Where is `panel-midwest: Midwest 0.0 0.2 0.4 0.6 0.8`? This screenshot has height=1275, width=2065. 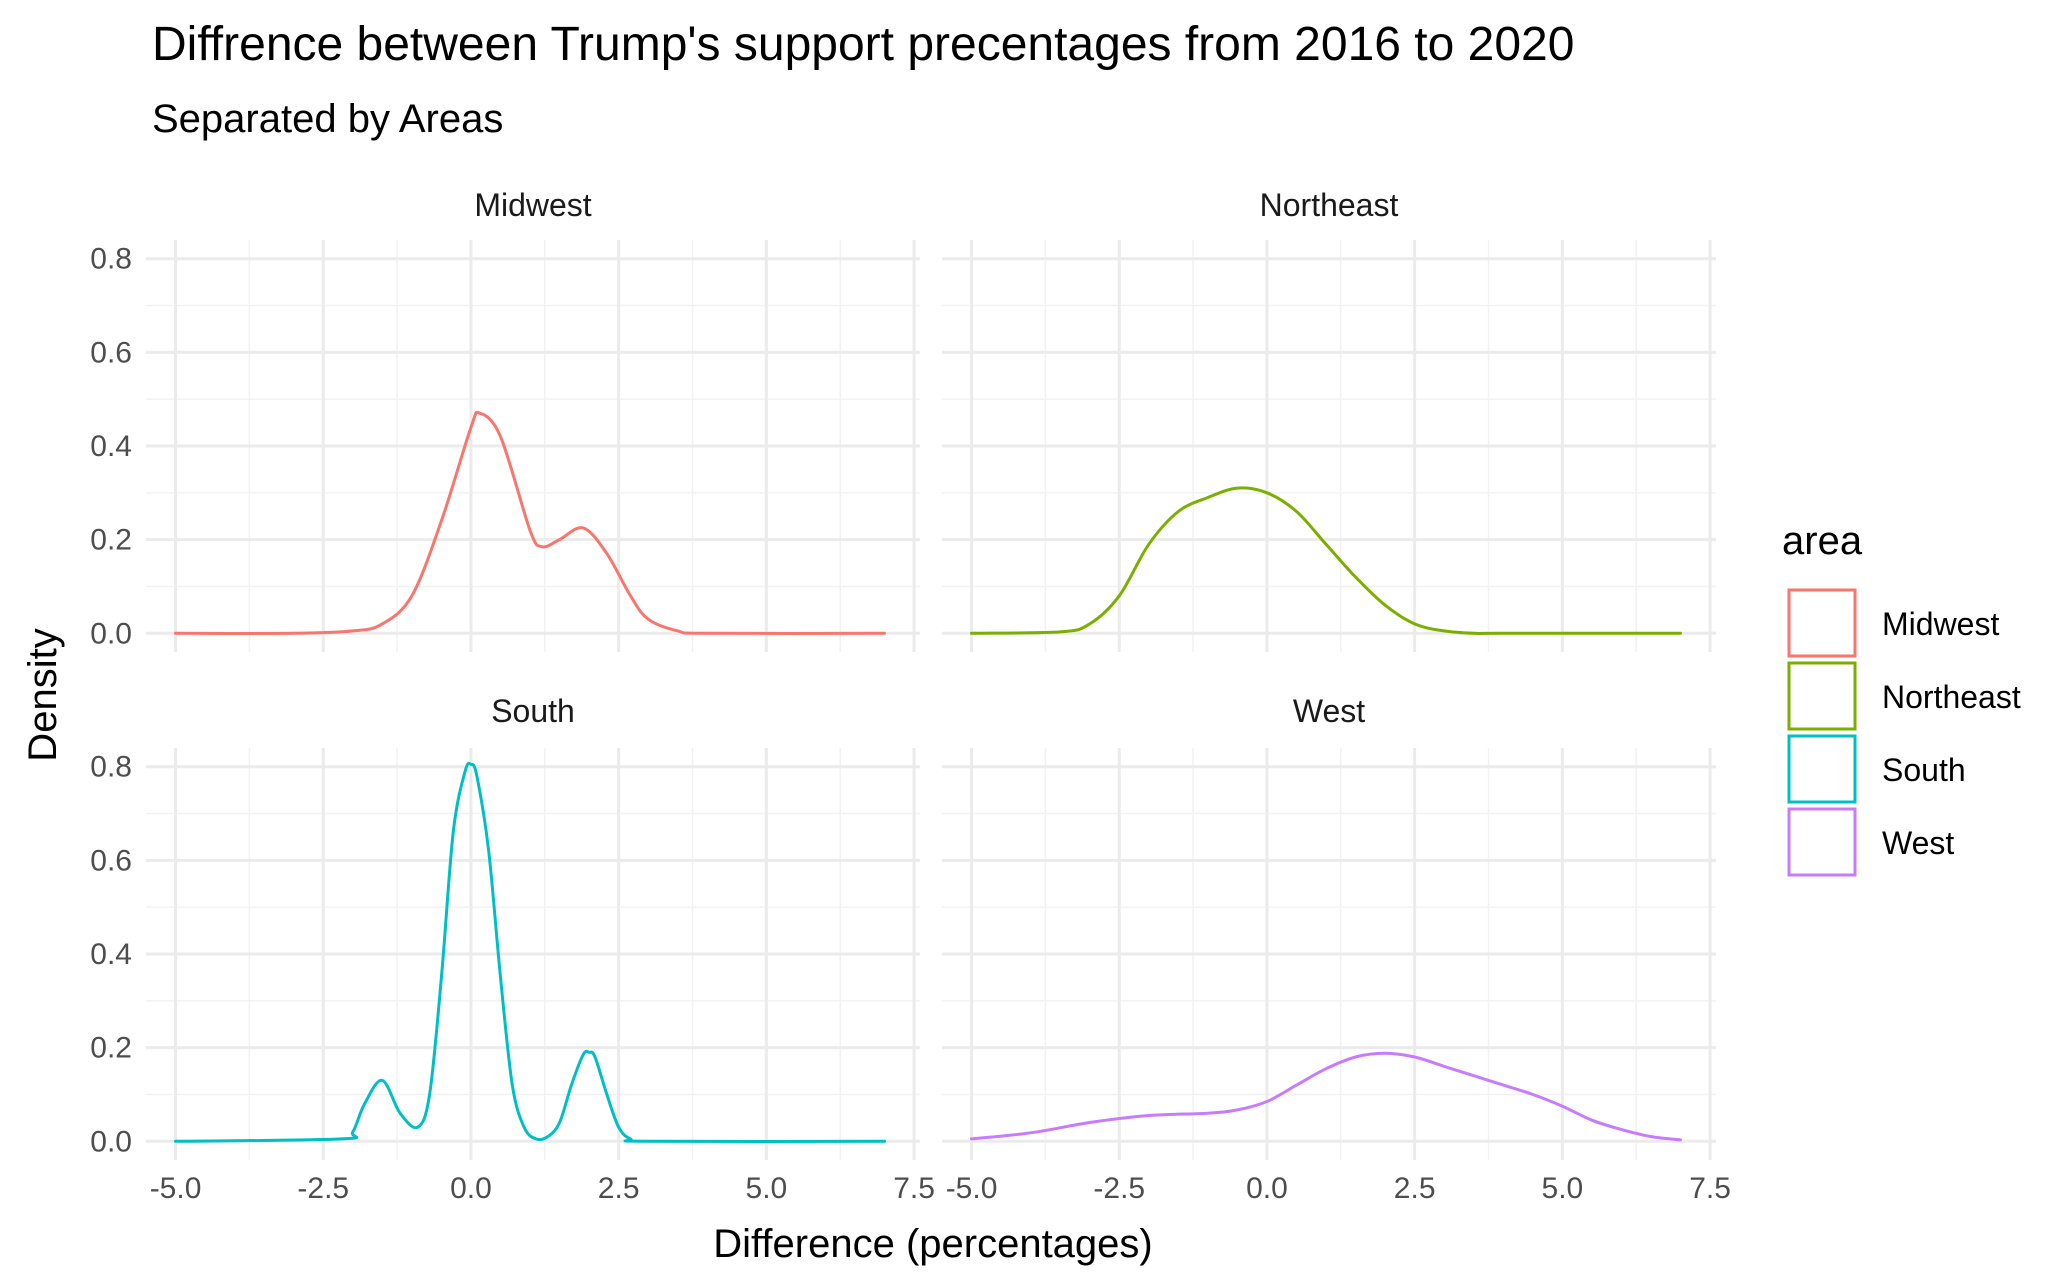
panel-midwest: Midwest 0.0 0.2 0.4 0.6 0.8 is located at coordinates (505, 419).